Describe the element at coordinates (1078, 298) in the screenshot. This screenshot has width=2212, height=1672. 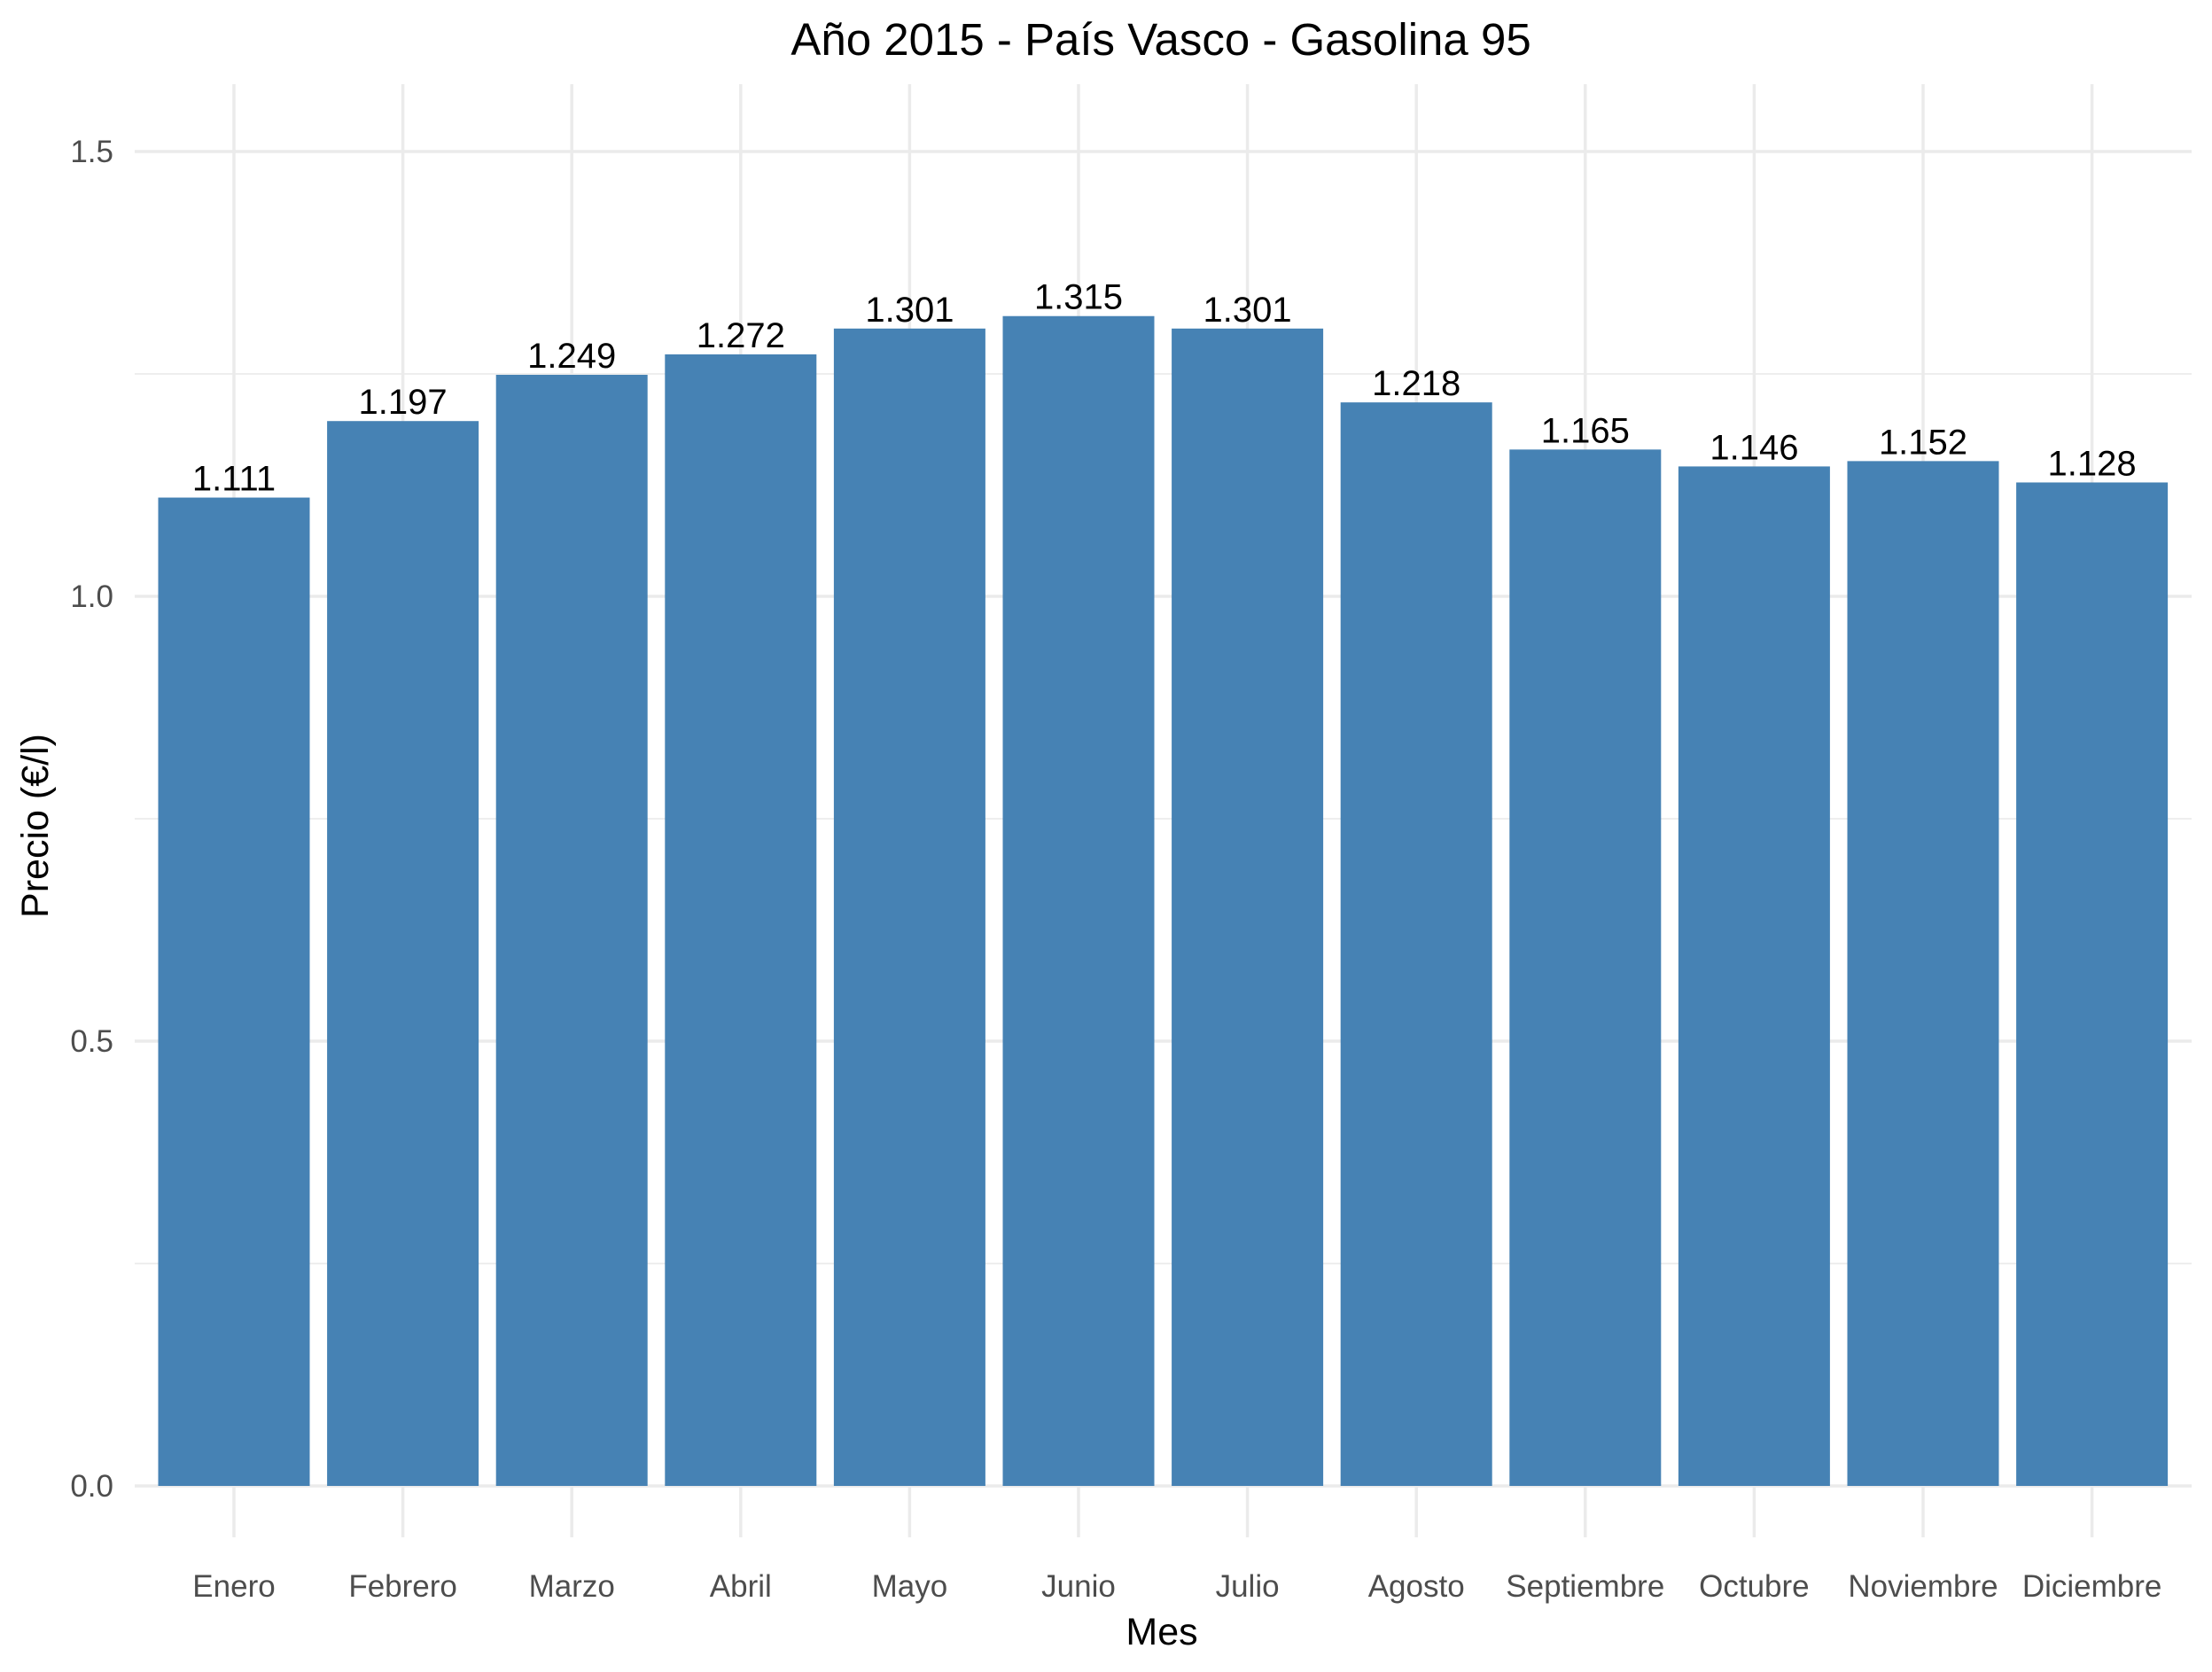
I see `bar-value-label: 1.315` at that location.